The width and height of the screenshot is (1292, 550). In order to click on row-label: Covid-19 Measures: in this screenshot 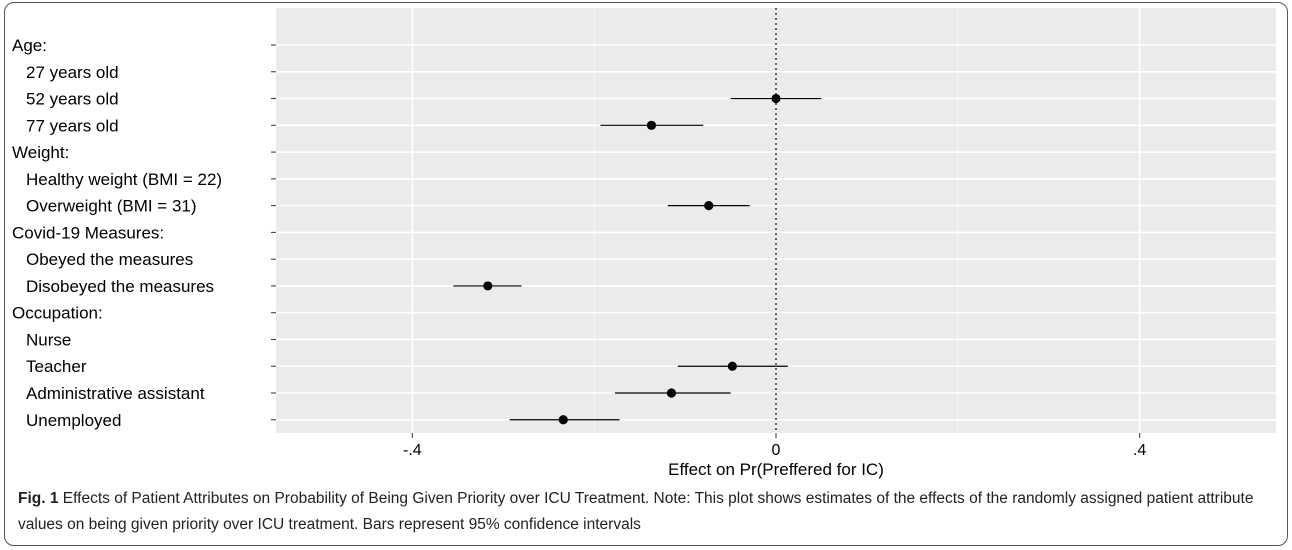, I will do `click(88, 232)`.